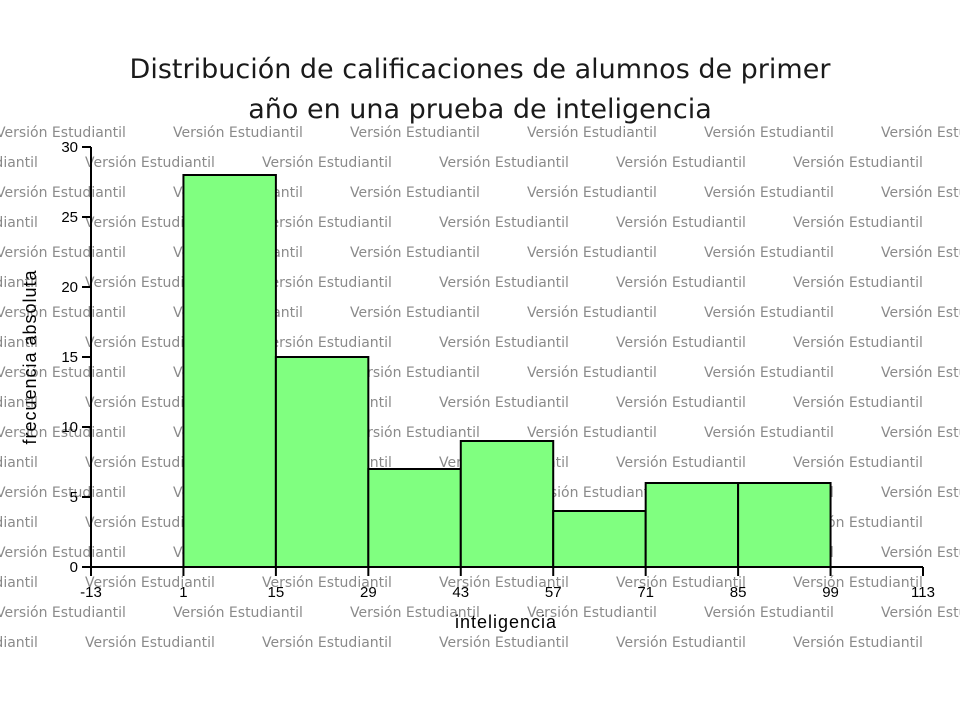 This screenshot has width=960, height=720. Describe the element at coordinates (506, 622) in the screenshot. I see `x-axis-label: inteligencia` at that location.